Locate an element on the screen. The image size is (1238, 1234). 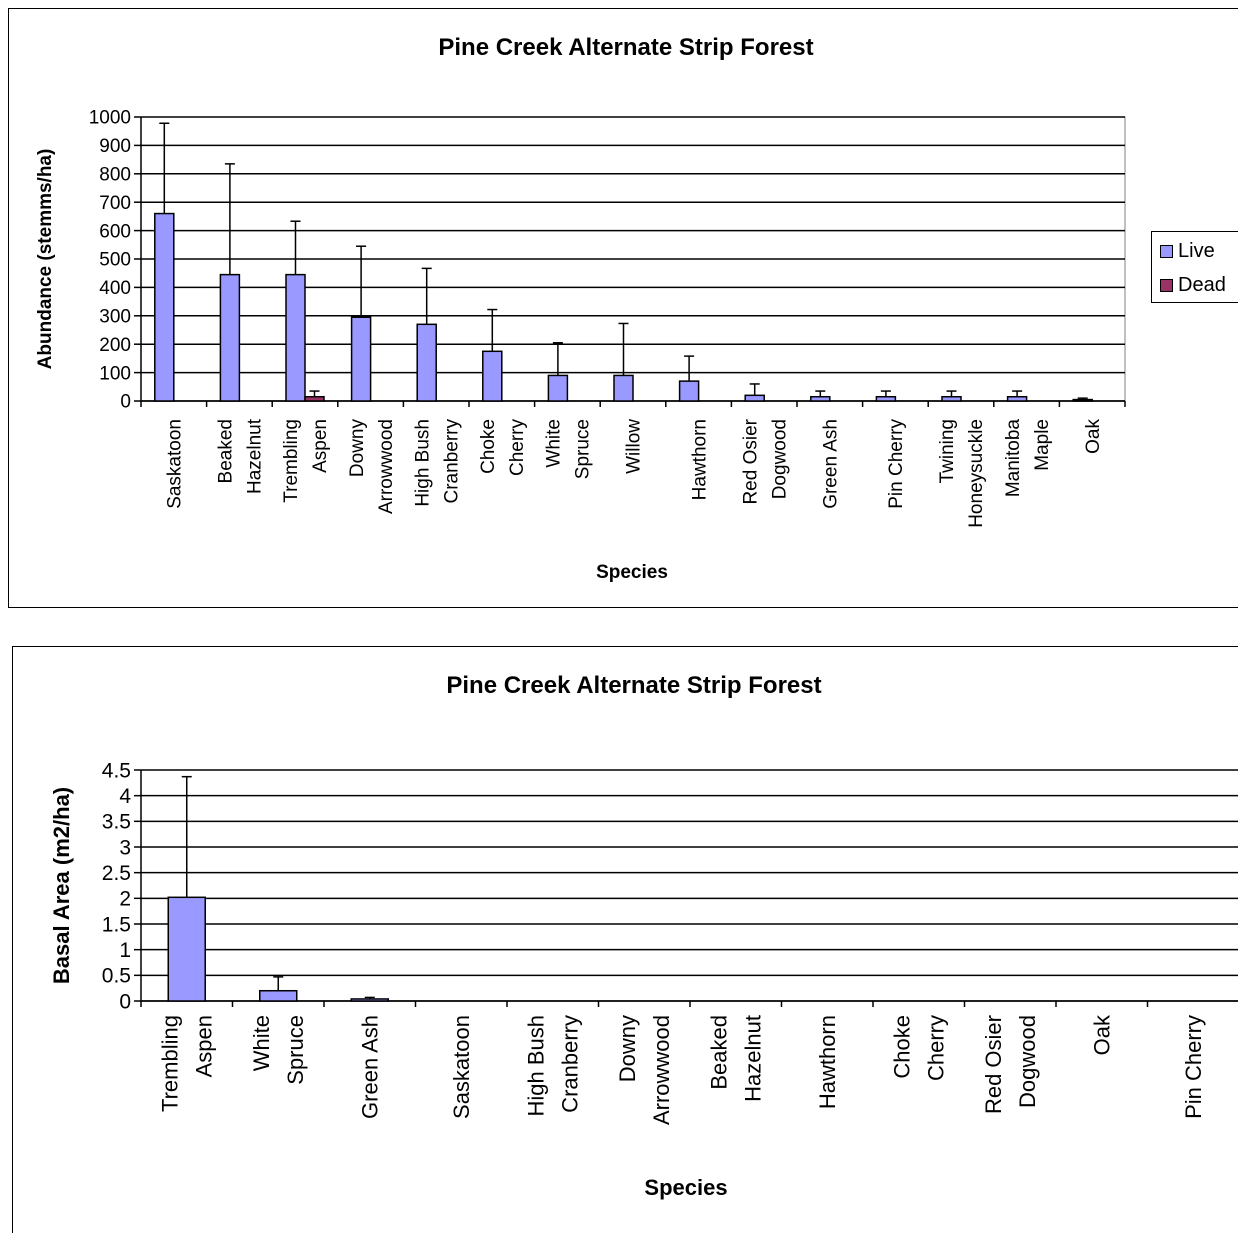
y-tick-label: 0.5 is located at coordinates (116, 976).